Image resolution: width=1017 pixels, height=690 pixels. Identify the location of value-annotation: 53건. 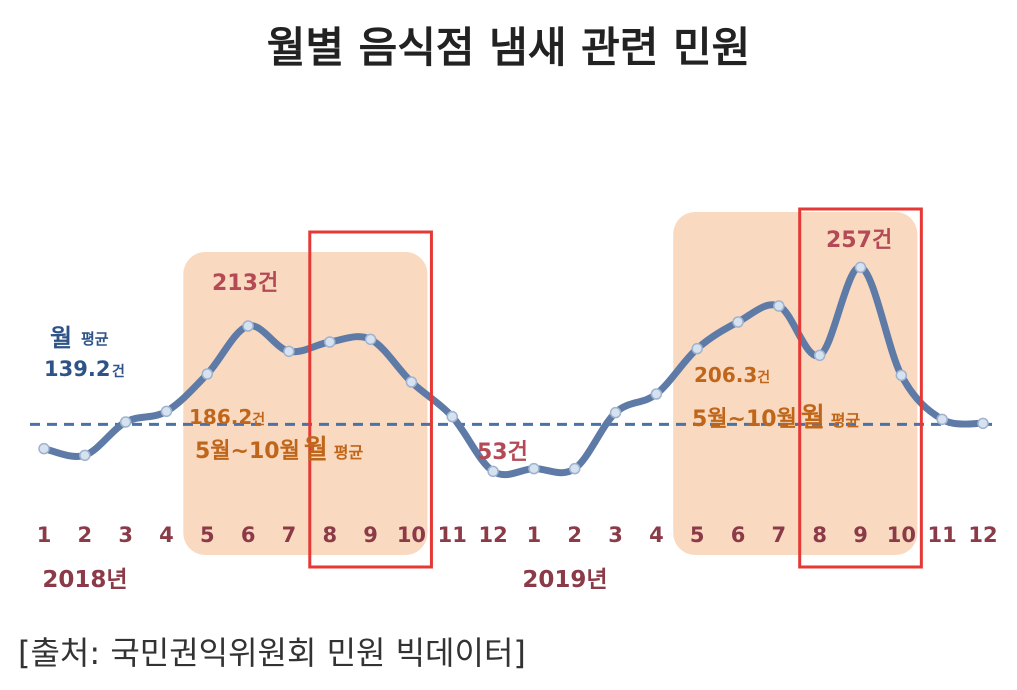
(502, 452).